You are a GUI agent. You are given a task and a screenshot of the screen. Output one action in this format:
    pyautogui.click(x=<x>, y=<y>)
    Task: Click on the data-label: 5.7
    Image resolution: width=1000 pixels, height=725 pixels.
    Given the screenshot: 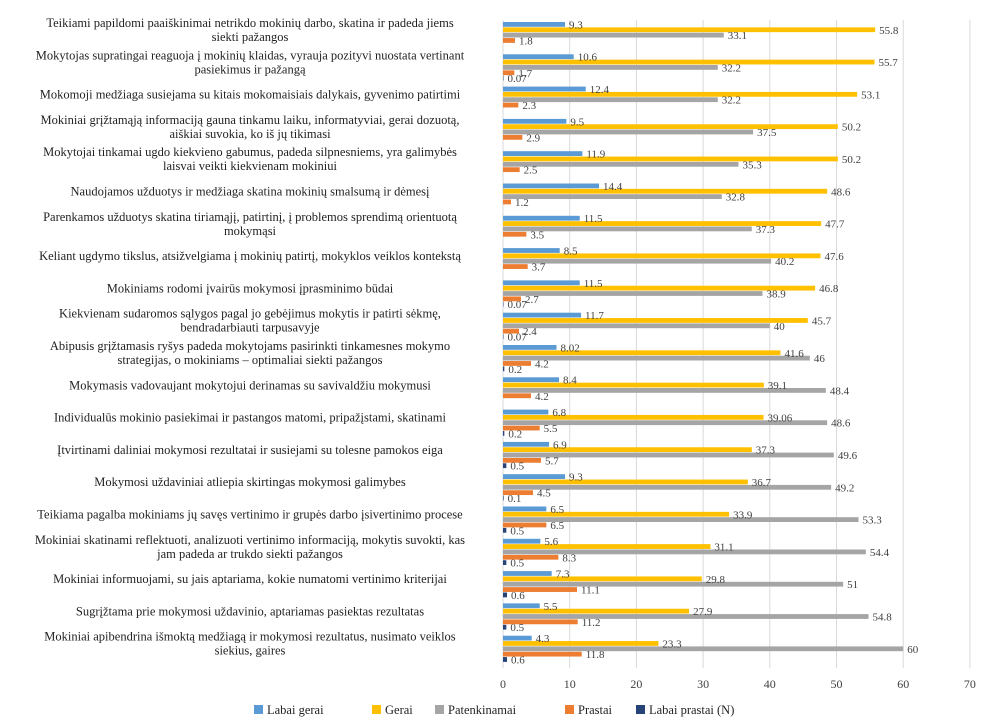 What is the action you would take?
    pyautogui.click(x=552, y=461)
    